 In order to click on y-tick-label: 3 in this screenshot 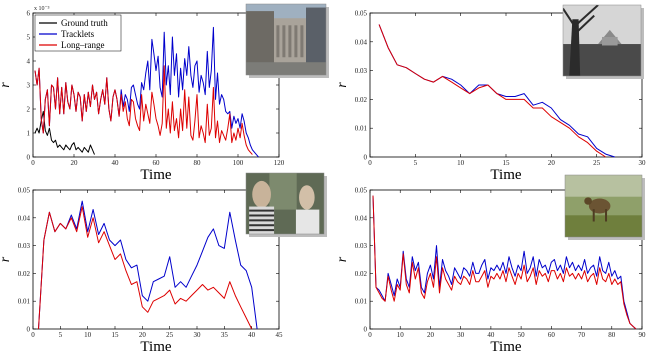, I will do `click(29, 86)`.